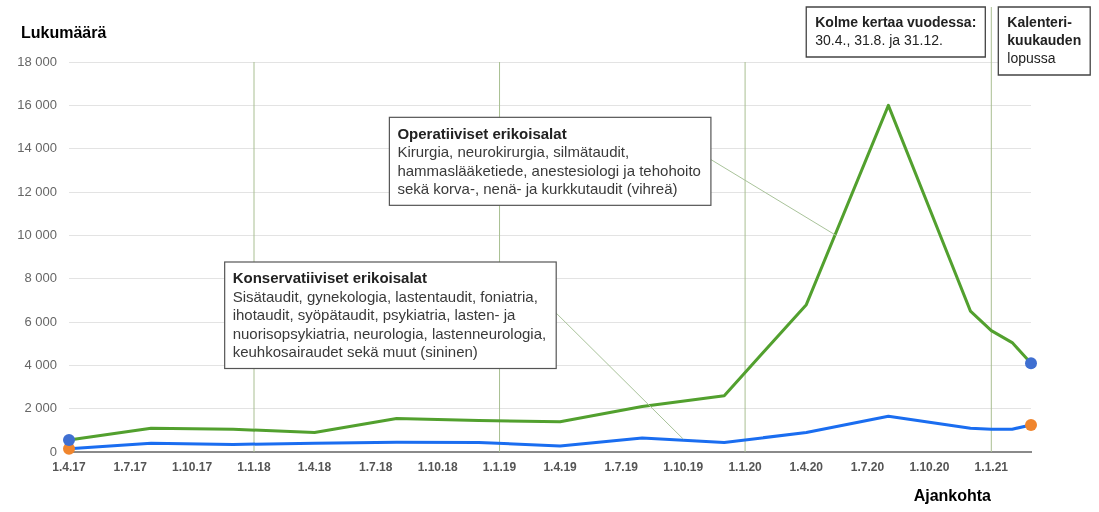 Image resolution: width=1099 pixels, height=512 pixels. Describe the element at coordinates (69, 466) in the screenshot. I see `x-tick-label: 1.4.17` at that location.